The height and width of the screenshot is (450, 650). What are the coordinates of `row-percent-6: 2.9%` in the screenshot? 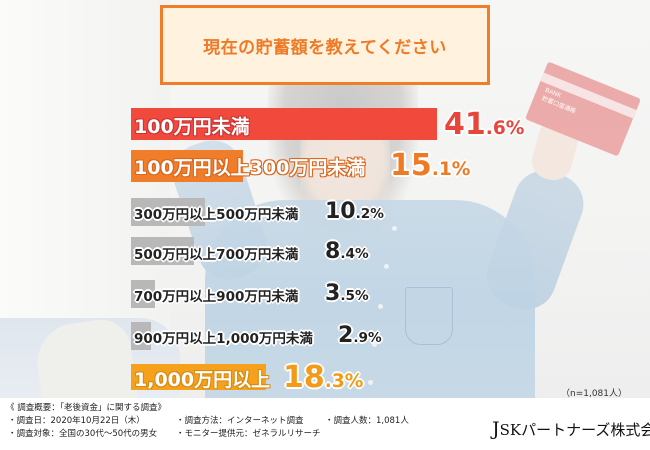 It's located at (360, 335).